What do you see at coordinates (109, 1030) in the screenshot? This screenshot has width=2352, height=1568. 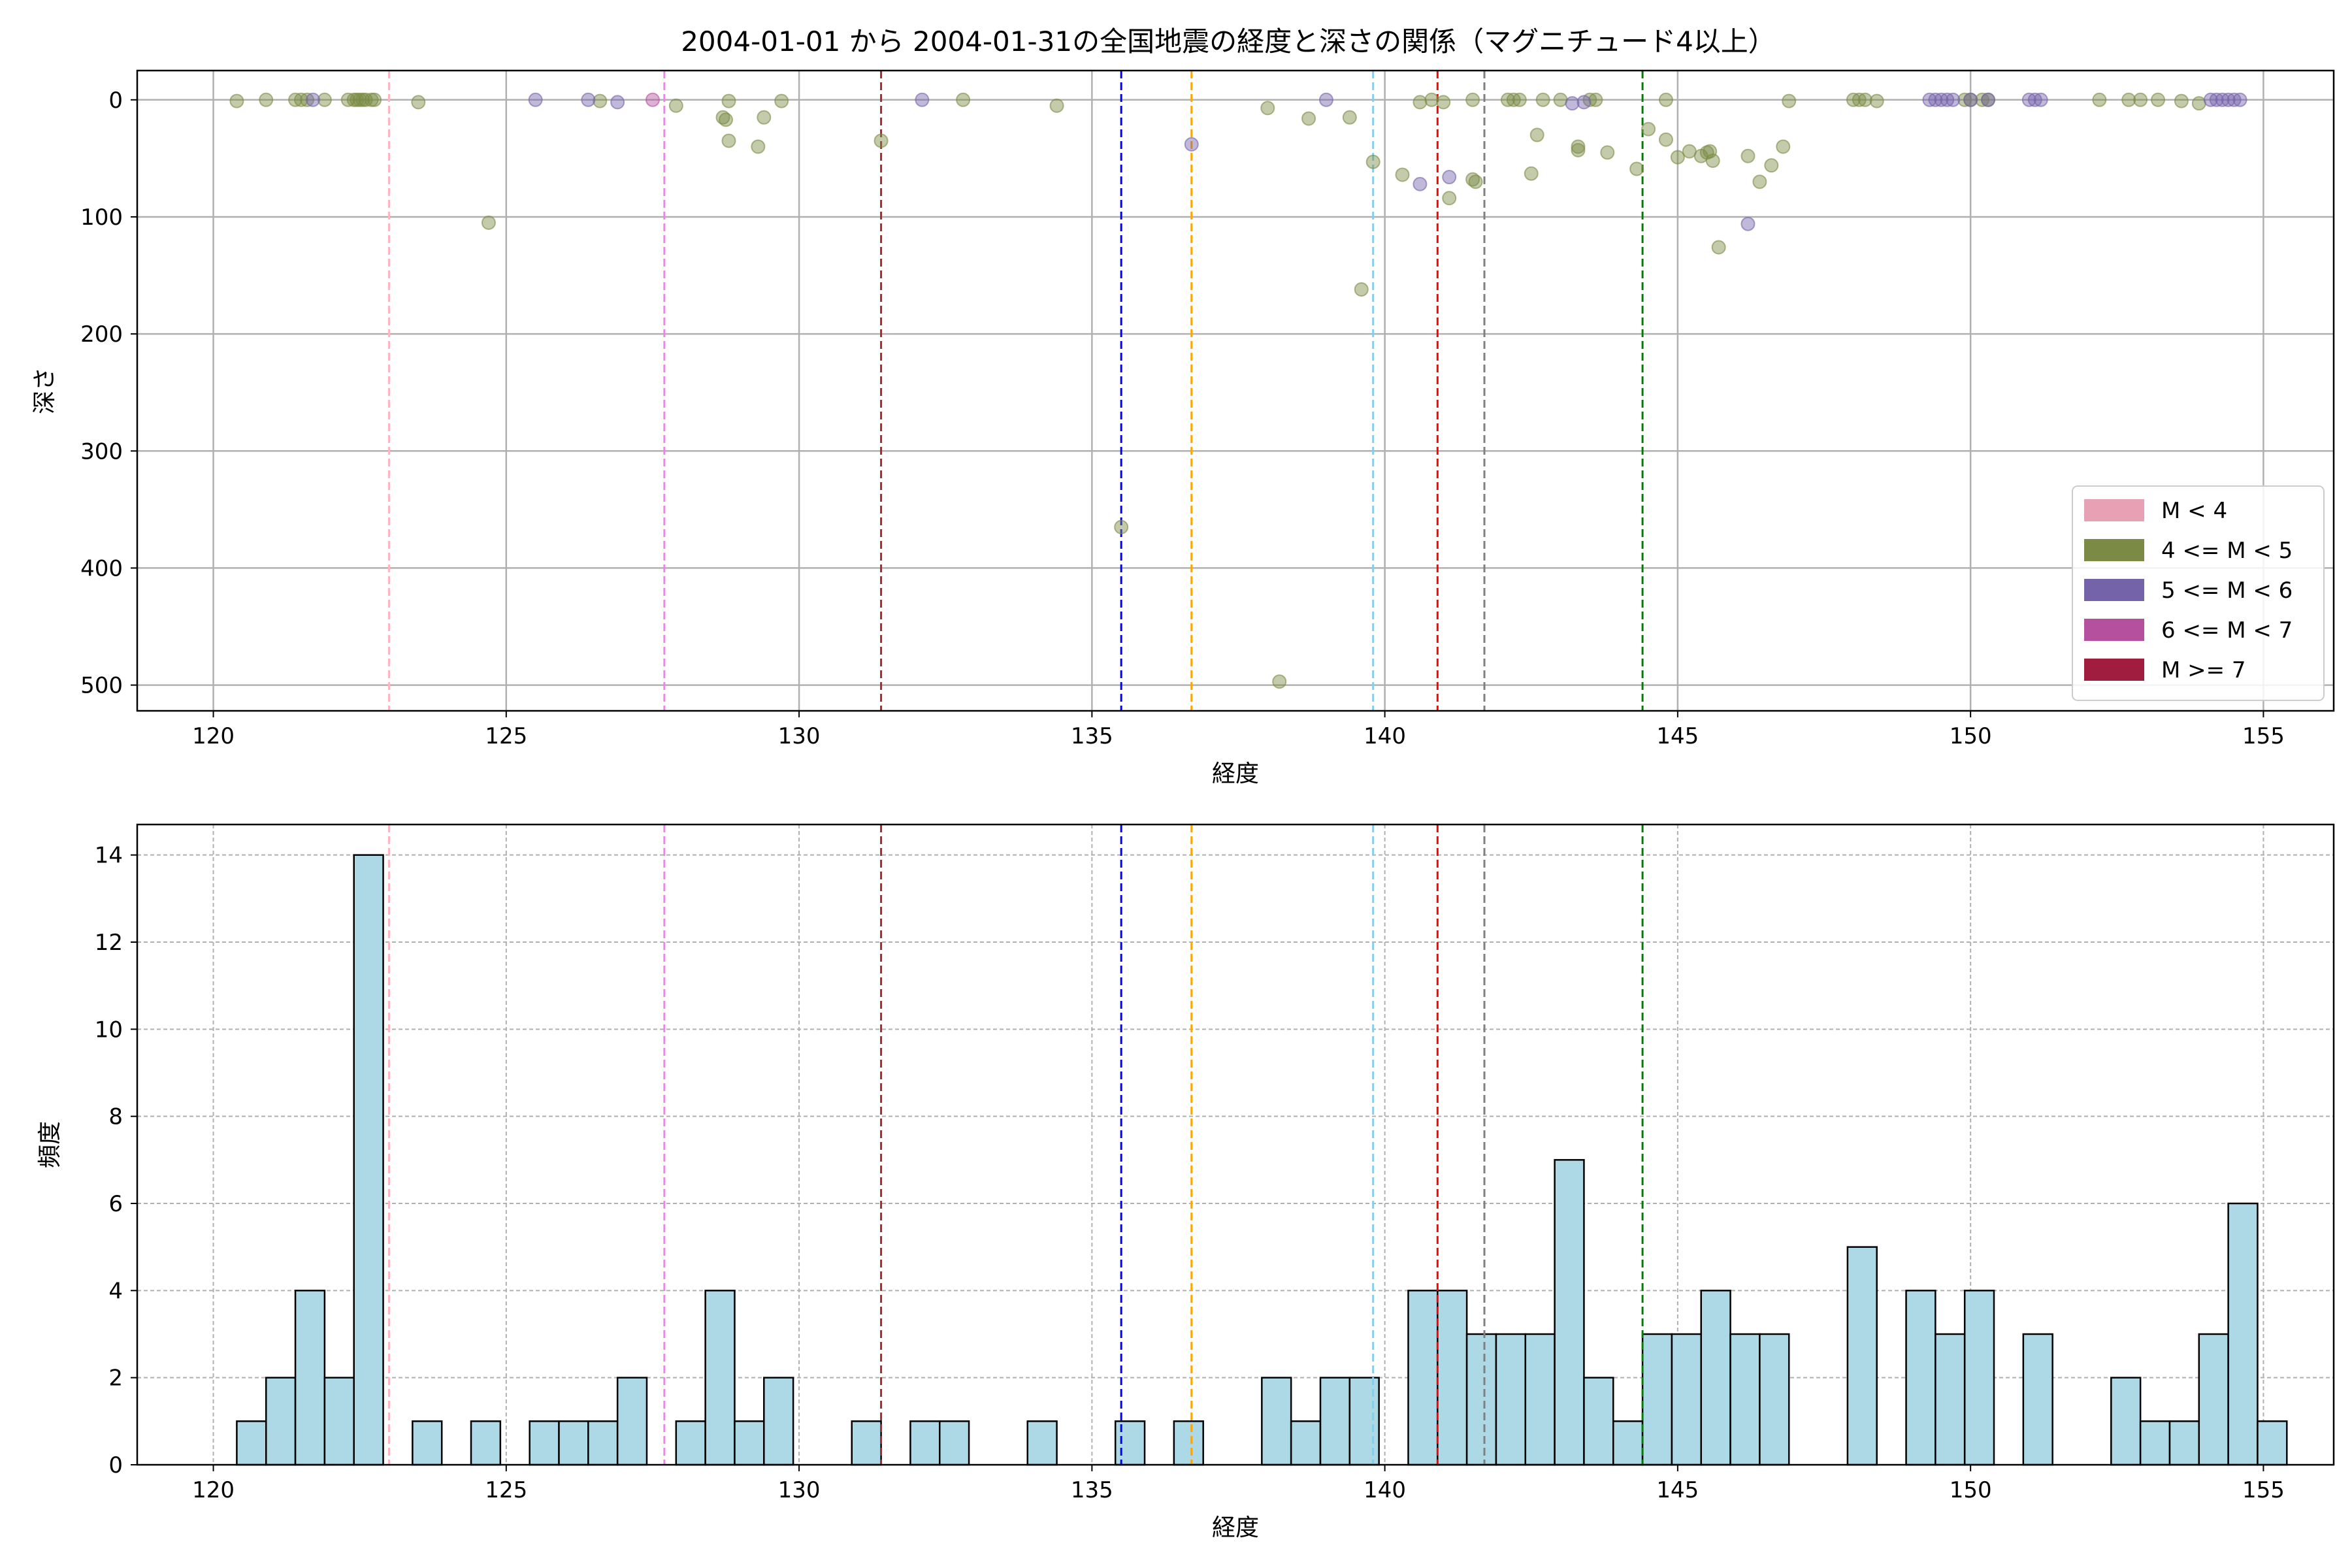 I see `y-tick-label: 10` at bounding box center [109, 1030].